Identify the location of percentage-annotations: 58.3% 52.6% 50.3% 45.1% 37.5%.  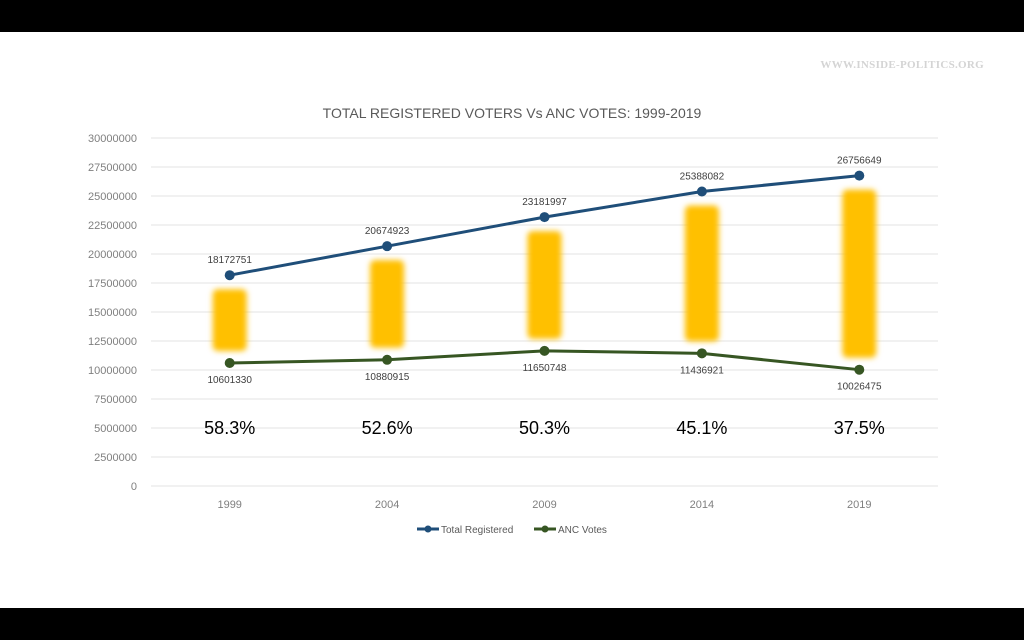
(544, 428).